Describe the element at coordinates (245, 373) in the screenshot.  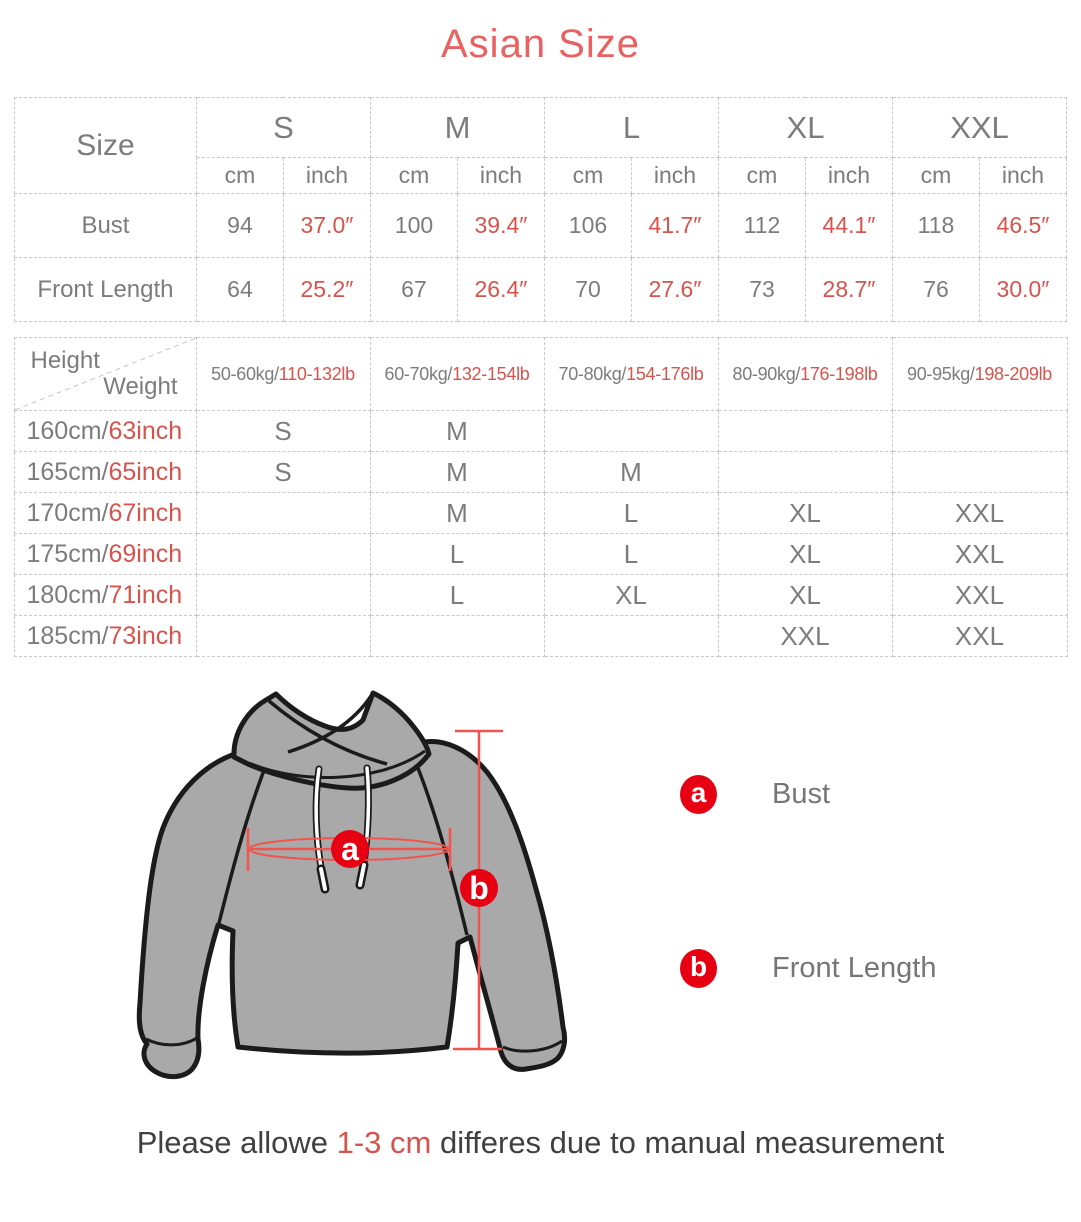
I see `weight-kg: 50-60kg/` at that location.